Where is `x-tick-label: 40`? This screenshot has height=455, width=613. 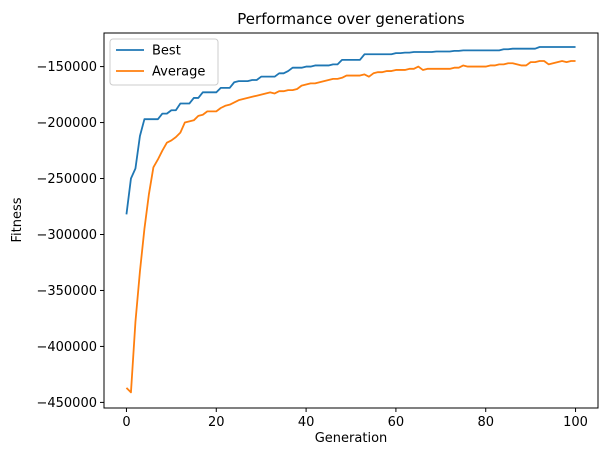
x-tick-label: 40 is located at coordinates (306, 422).